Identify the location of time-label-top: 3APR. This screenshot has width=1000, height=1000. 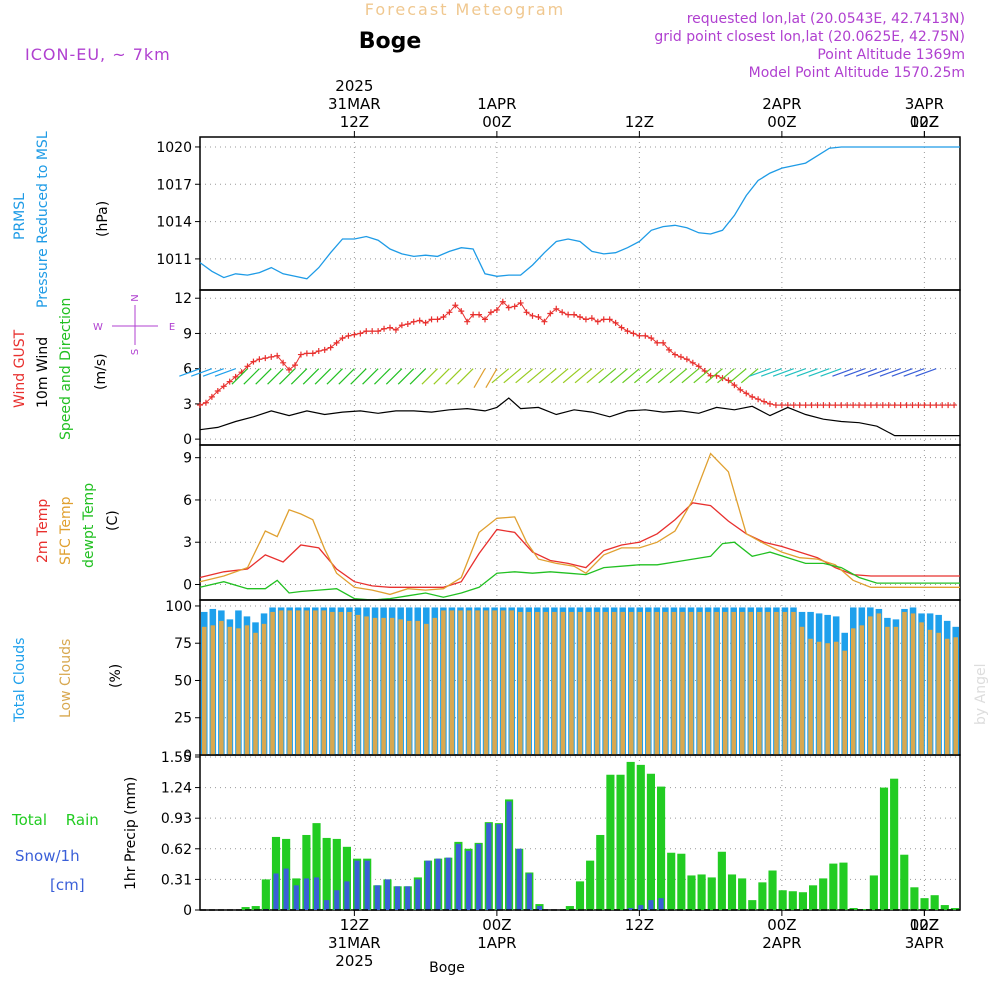
(924, 104).